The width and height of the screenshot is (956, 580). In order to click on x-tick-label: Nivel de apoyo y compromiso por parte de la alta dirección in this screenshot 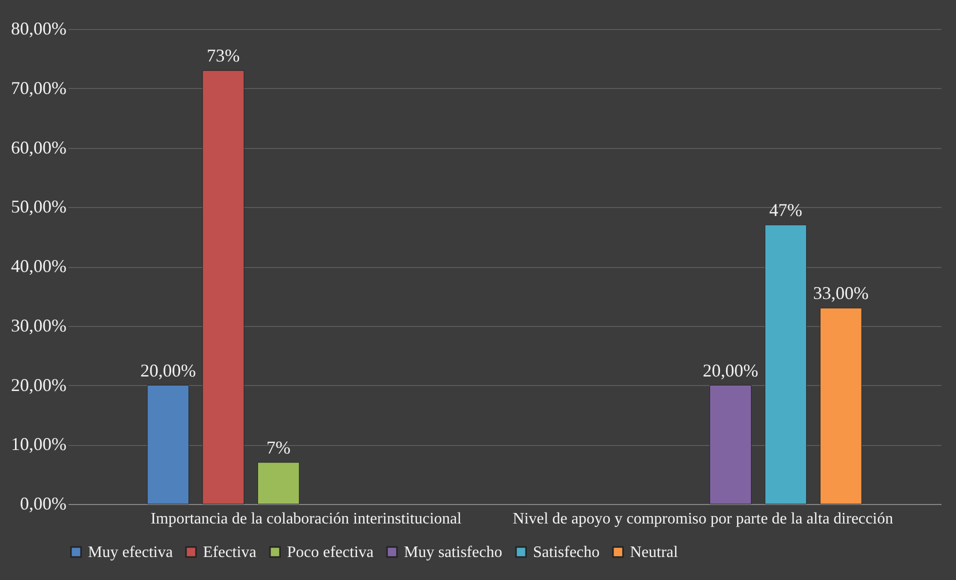, I will do `click(703, 519)`.